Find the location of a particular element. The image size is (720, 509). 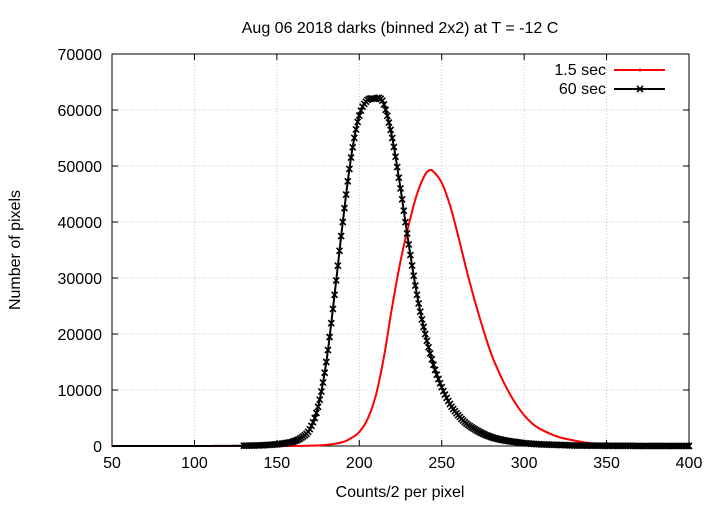

y-tick-label: 40000 is located at coordinates (80, 223).